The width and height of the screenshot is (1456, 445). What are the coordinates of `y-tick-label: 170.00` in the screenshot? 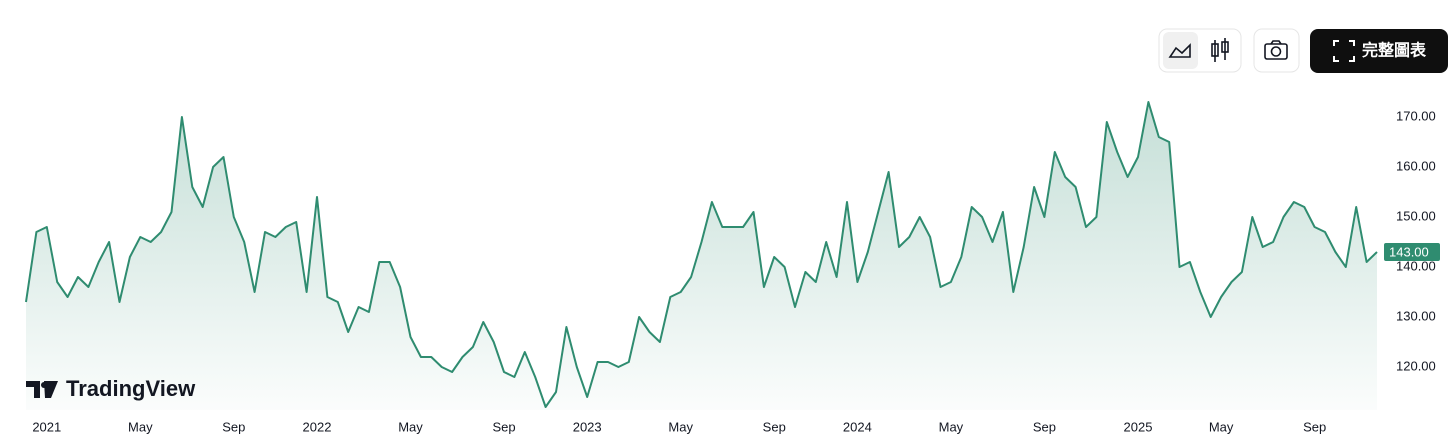 It's located at (1416, 115).